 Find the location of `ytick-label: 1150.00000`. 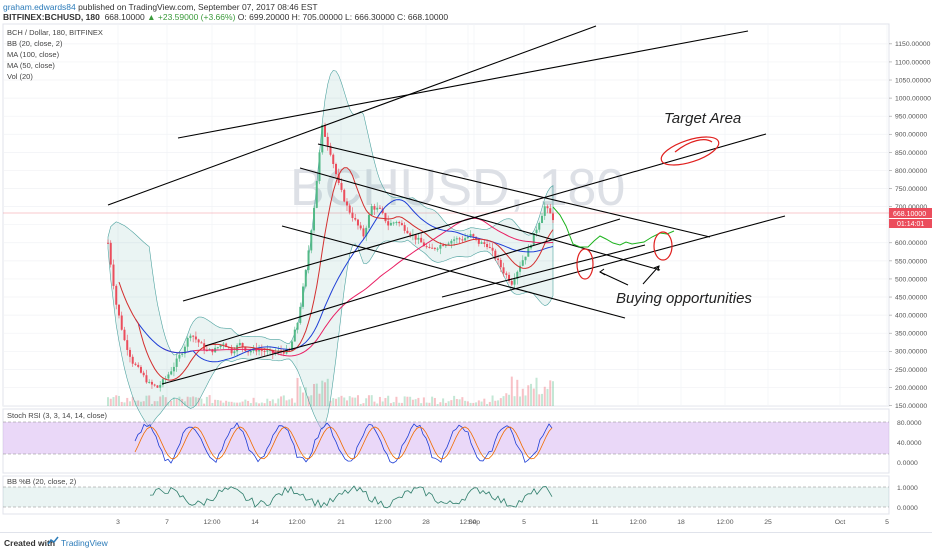

ytick-label: 1150.00000 is located at coordinates (913, 44).